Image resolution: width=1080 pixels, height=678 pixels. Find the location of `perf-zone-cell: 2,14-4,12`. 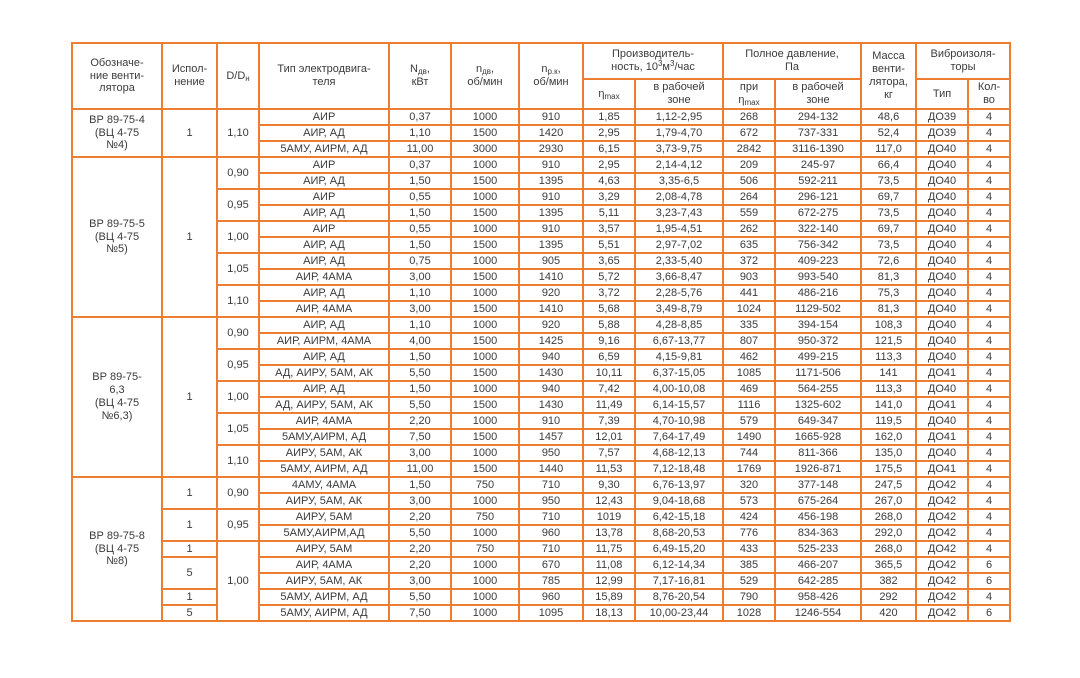

perf-zone-cell: 2,14-4,12 is located at coordinates (679, 165).